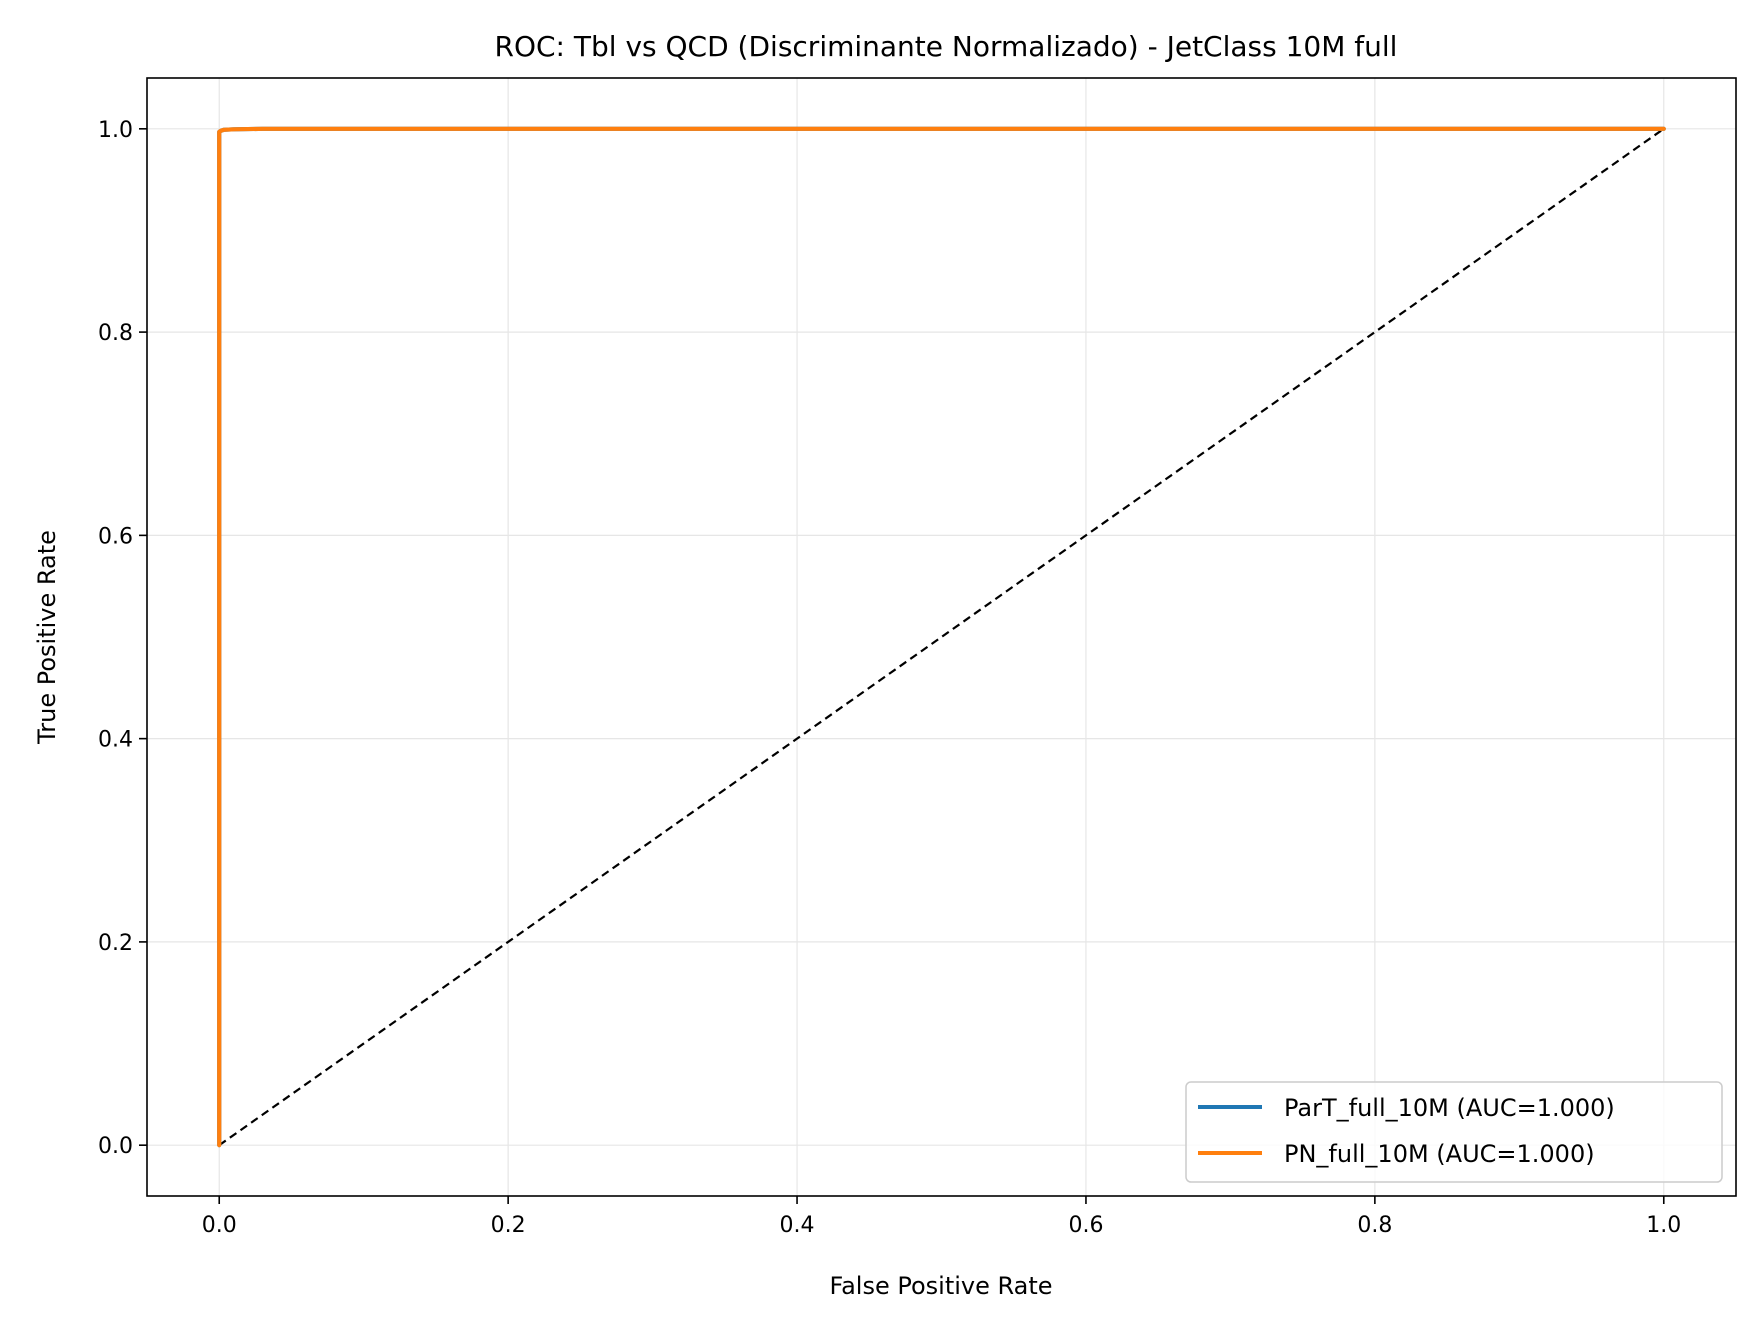  I want to click on legend-label-part: ParT_full_10M (AUC=1.000), so click(1449, 1108).